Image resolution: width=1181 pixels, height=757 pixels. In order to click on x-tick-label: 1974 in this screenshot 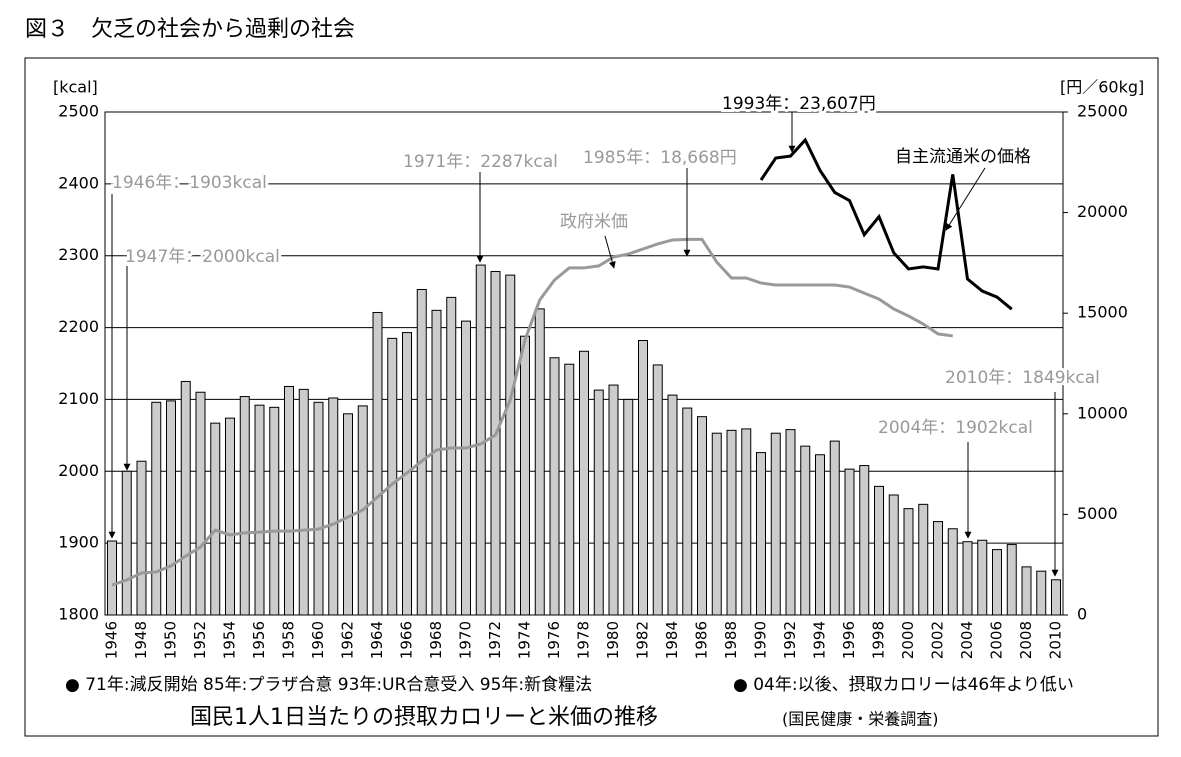, I will do `click(525, 640)`.